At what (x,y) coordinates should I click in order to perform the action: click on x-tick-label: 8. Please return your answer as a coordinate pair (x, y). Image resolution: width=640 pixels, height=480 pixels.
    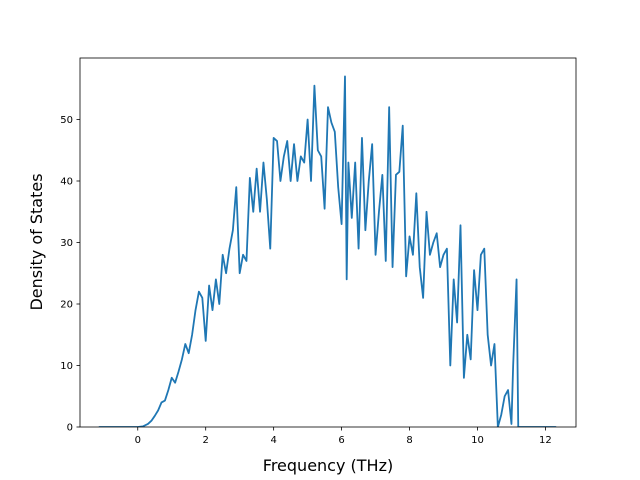
    Looking at the image, I should click on (409, 440).